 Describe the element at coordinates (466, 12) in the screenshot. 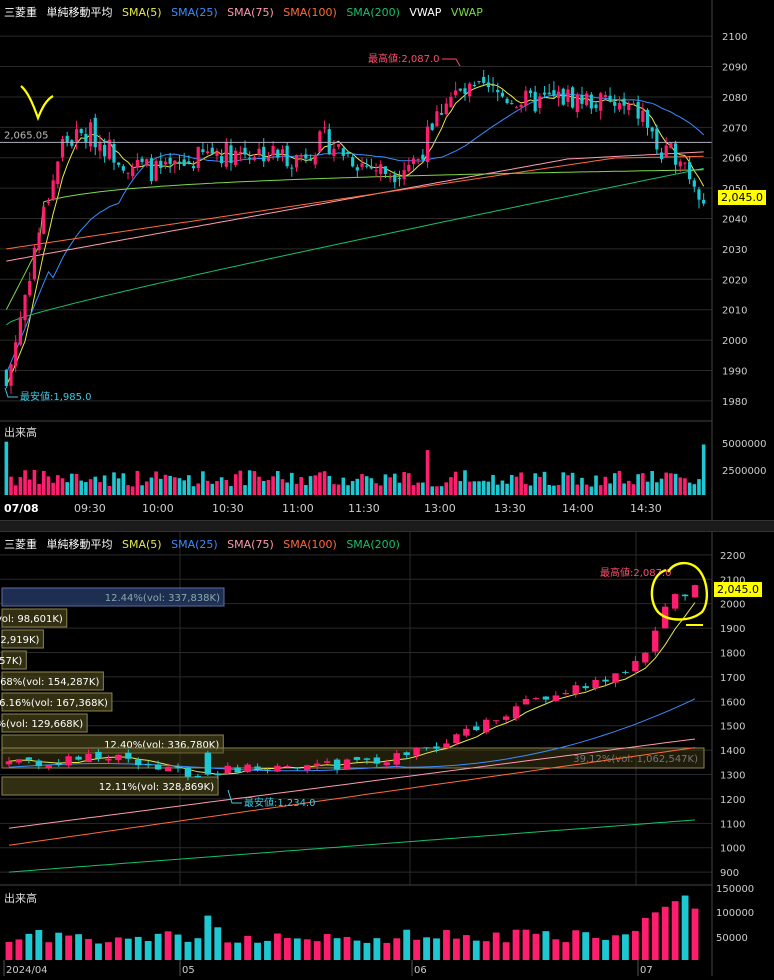

I see `legend-vwap-2: VWAP` at that location.